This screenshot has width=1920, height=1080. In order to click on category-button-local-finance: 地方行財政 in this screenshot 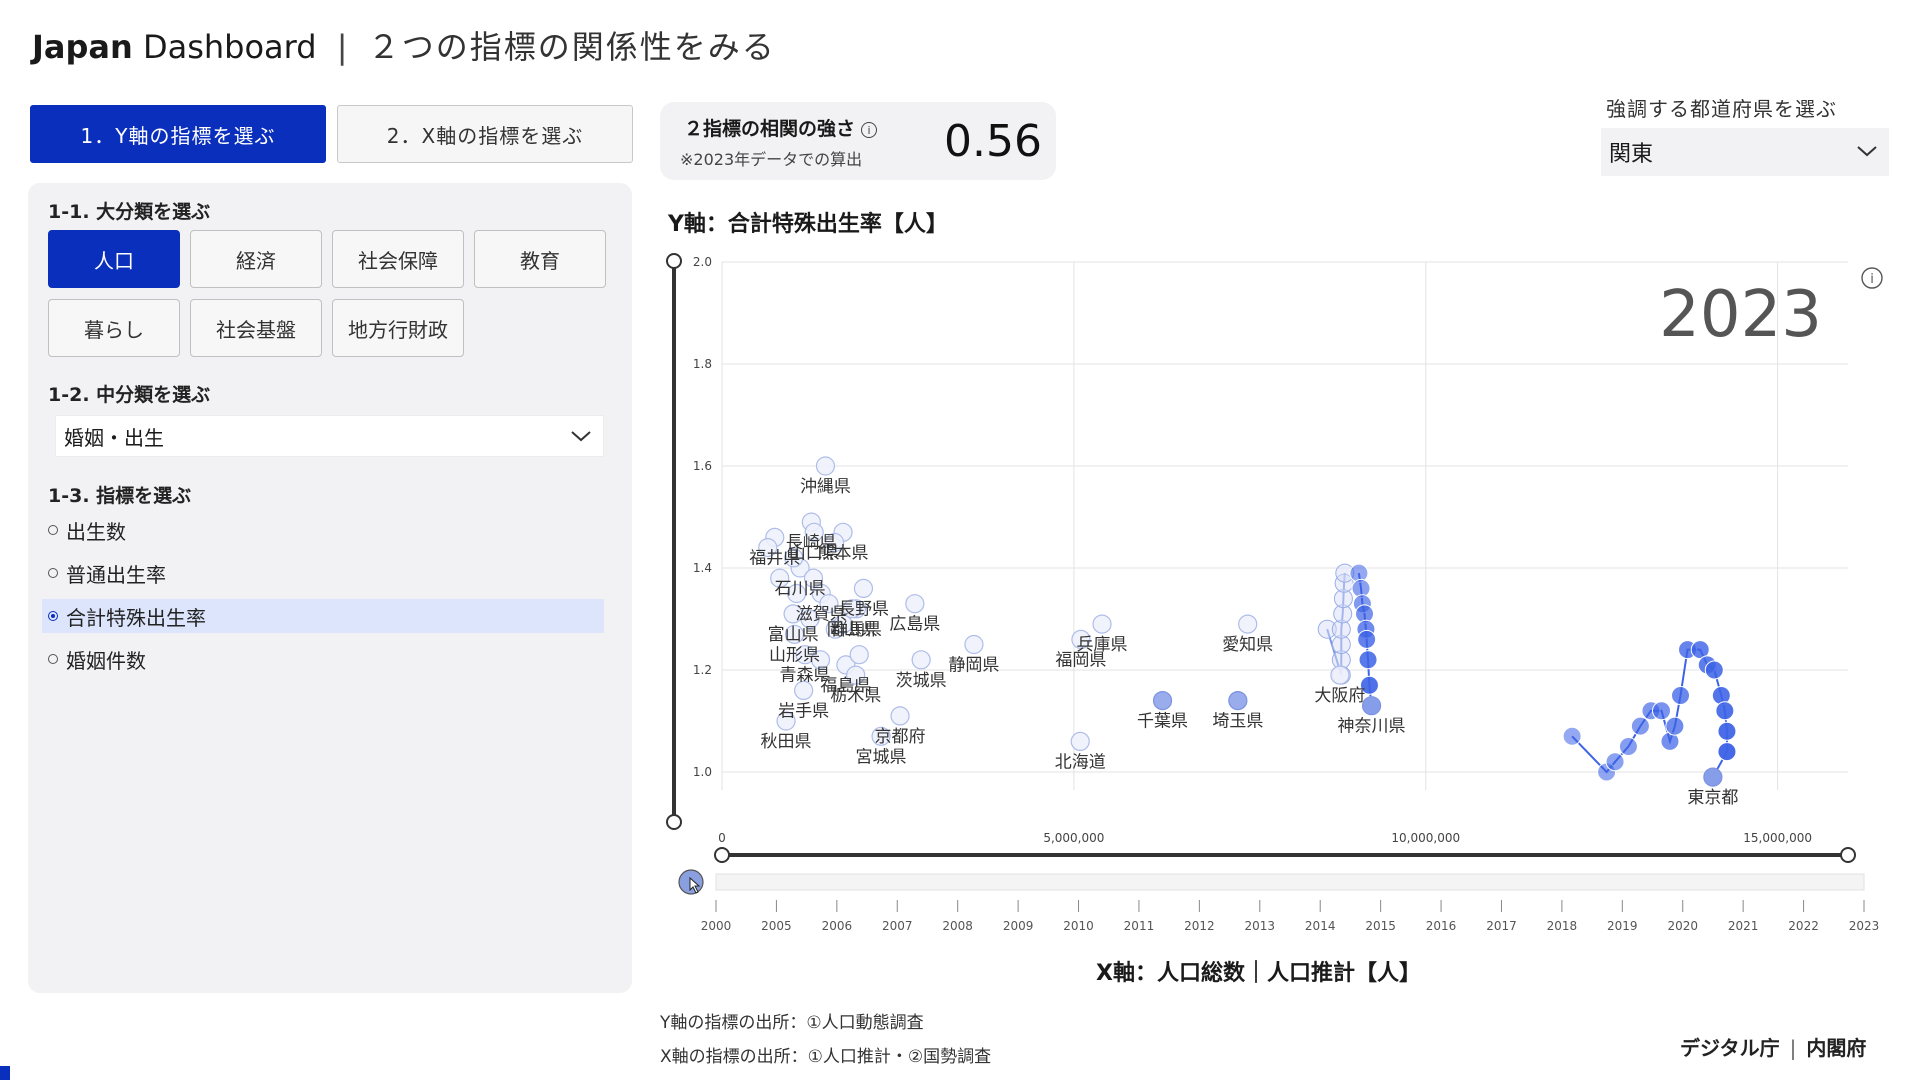, I will do `click(398, 328)`.